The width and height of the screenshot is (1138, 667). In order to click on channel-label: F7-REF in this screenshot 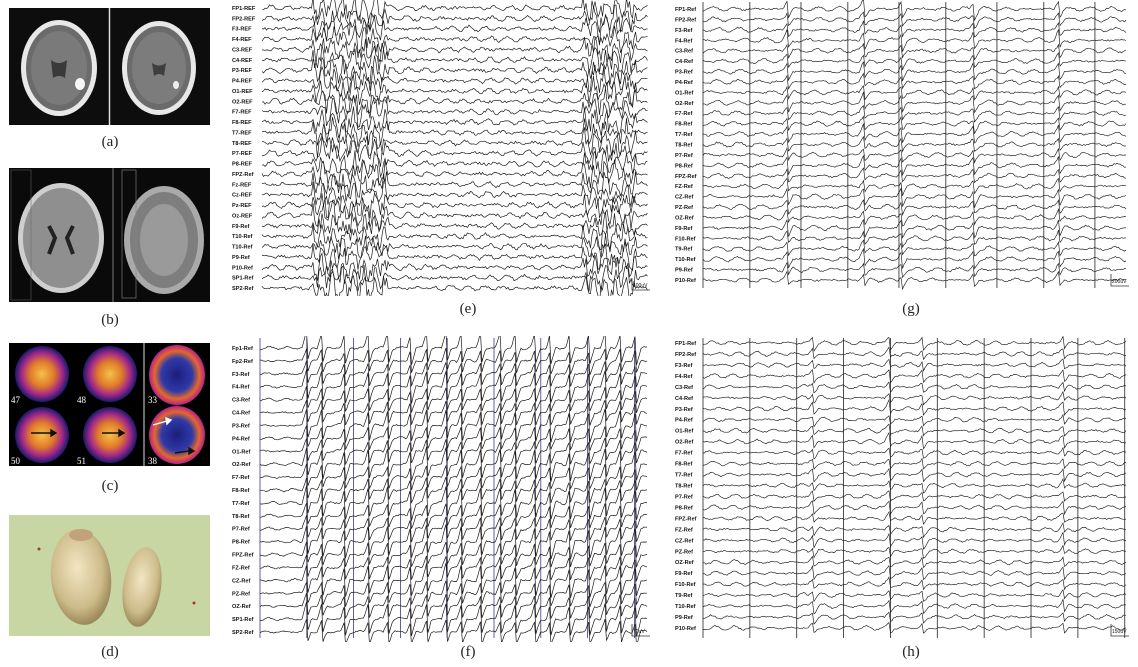, I will do `click(242, 113)`.